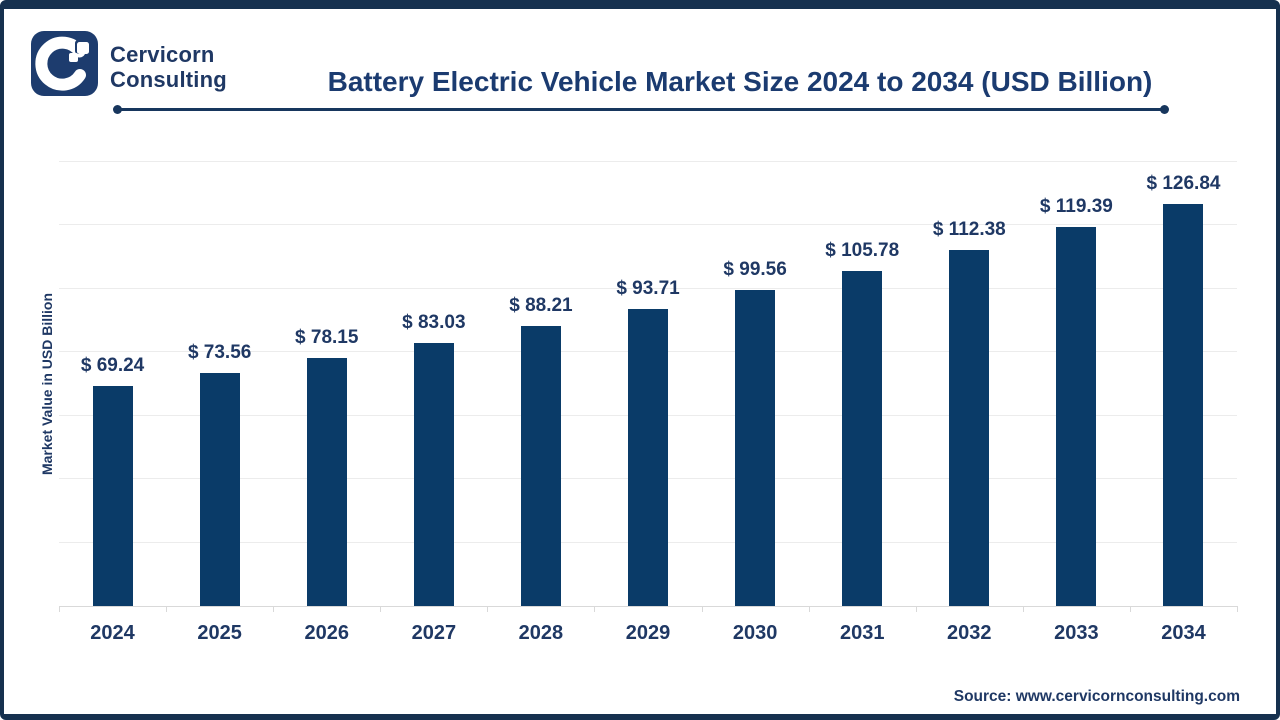 The image size is (1280, 720). Describe the element at coordinates (434, 633) in the screenshot. I see `x-tick-label: 2027` at that location.